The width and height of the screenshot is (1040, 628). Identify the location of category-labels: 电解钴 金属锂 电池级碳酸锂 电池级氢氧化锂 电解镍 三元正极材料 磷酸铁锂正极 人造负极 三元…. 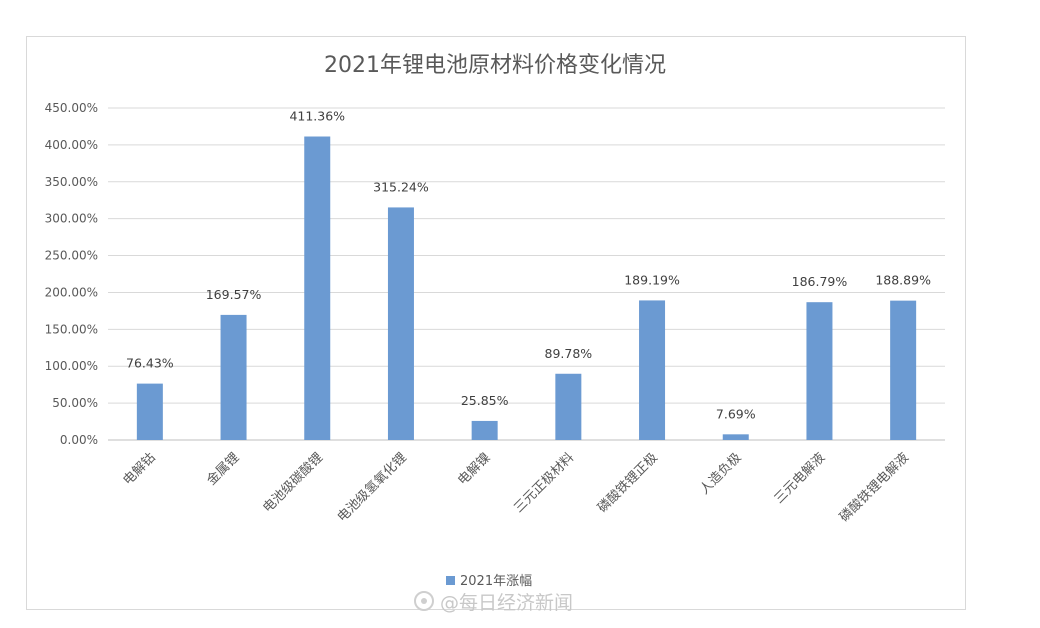
(515, 488).